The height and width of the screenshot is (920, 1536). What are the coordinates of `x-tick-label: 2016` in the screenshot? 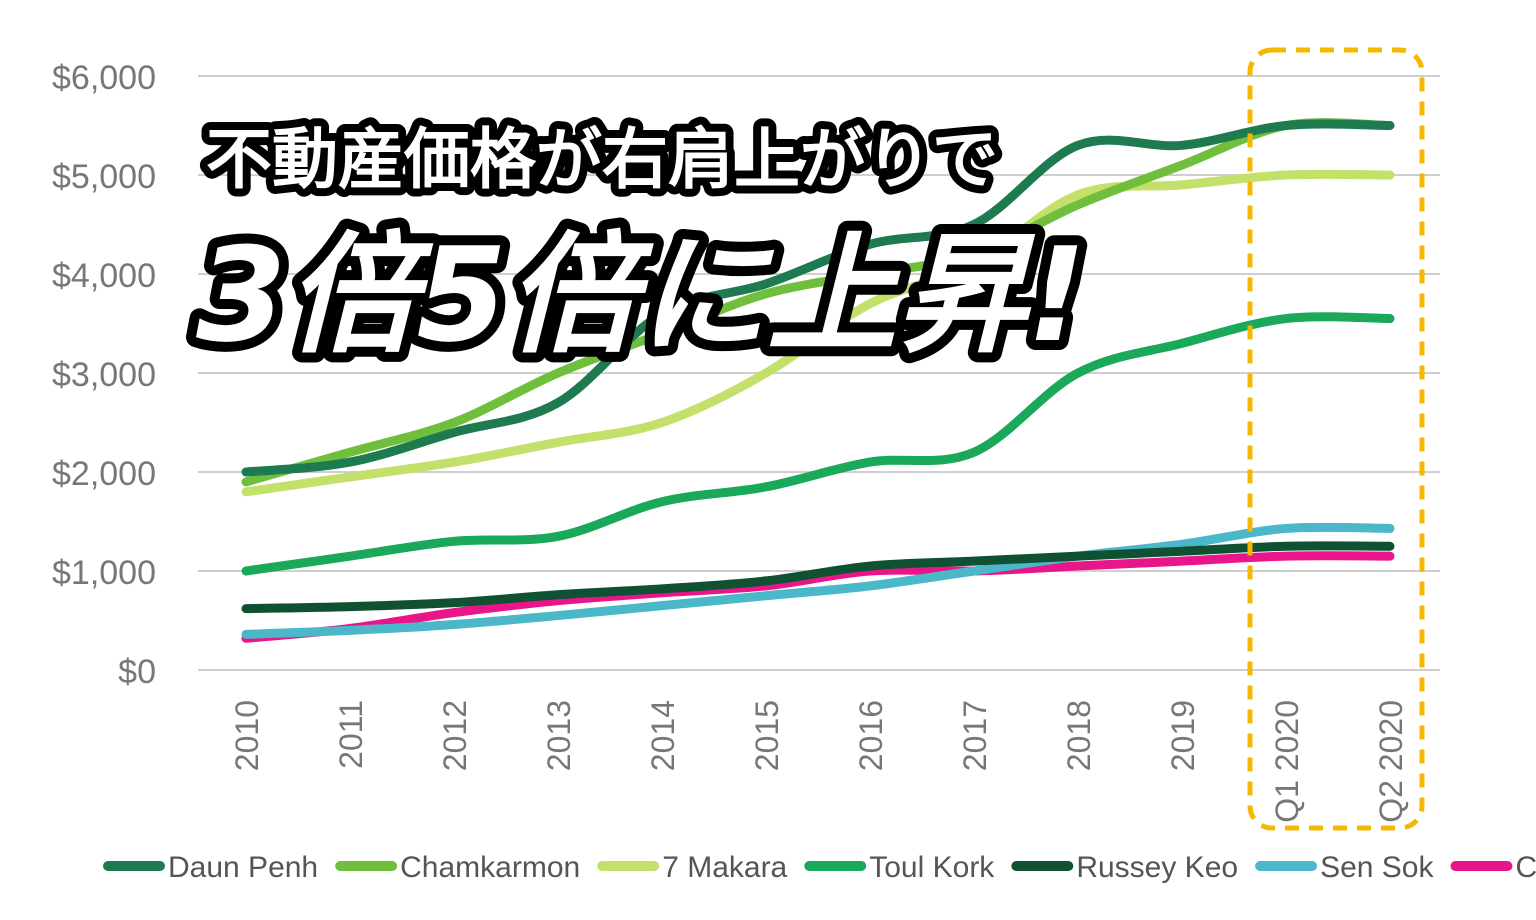 It's located at (871, 735).